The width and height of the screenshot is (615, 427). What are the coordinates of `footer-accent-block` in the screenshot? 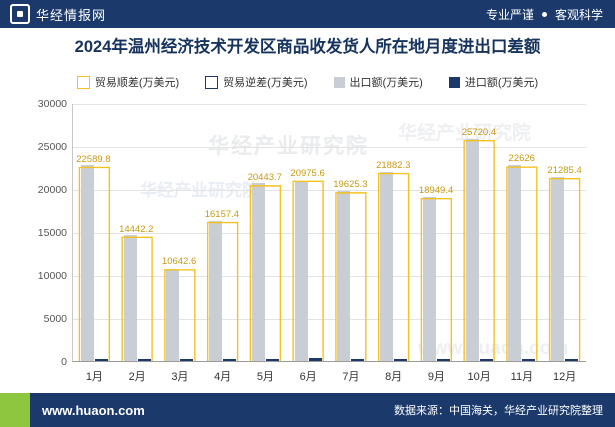 It's located at (15, 410).